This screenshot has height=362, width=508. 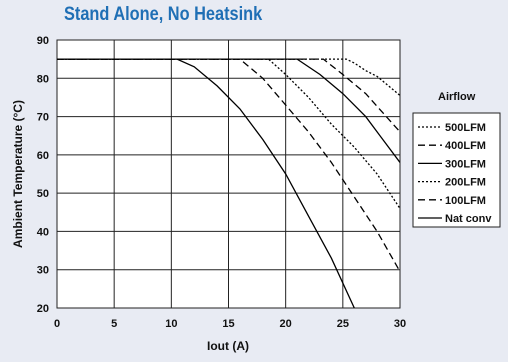 What do you see at coordinates (286, 324) in the screenshot?
I see `x-tick-label: 20` at bounding box center [286, 324].